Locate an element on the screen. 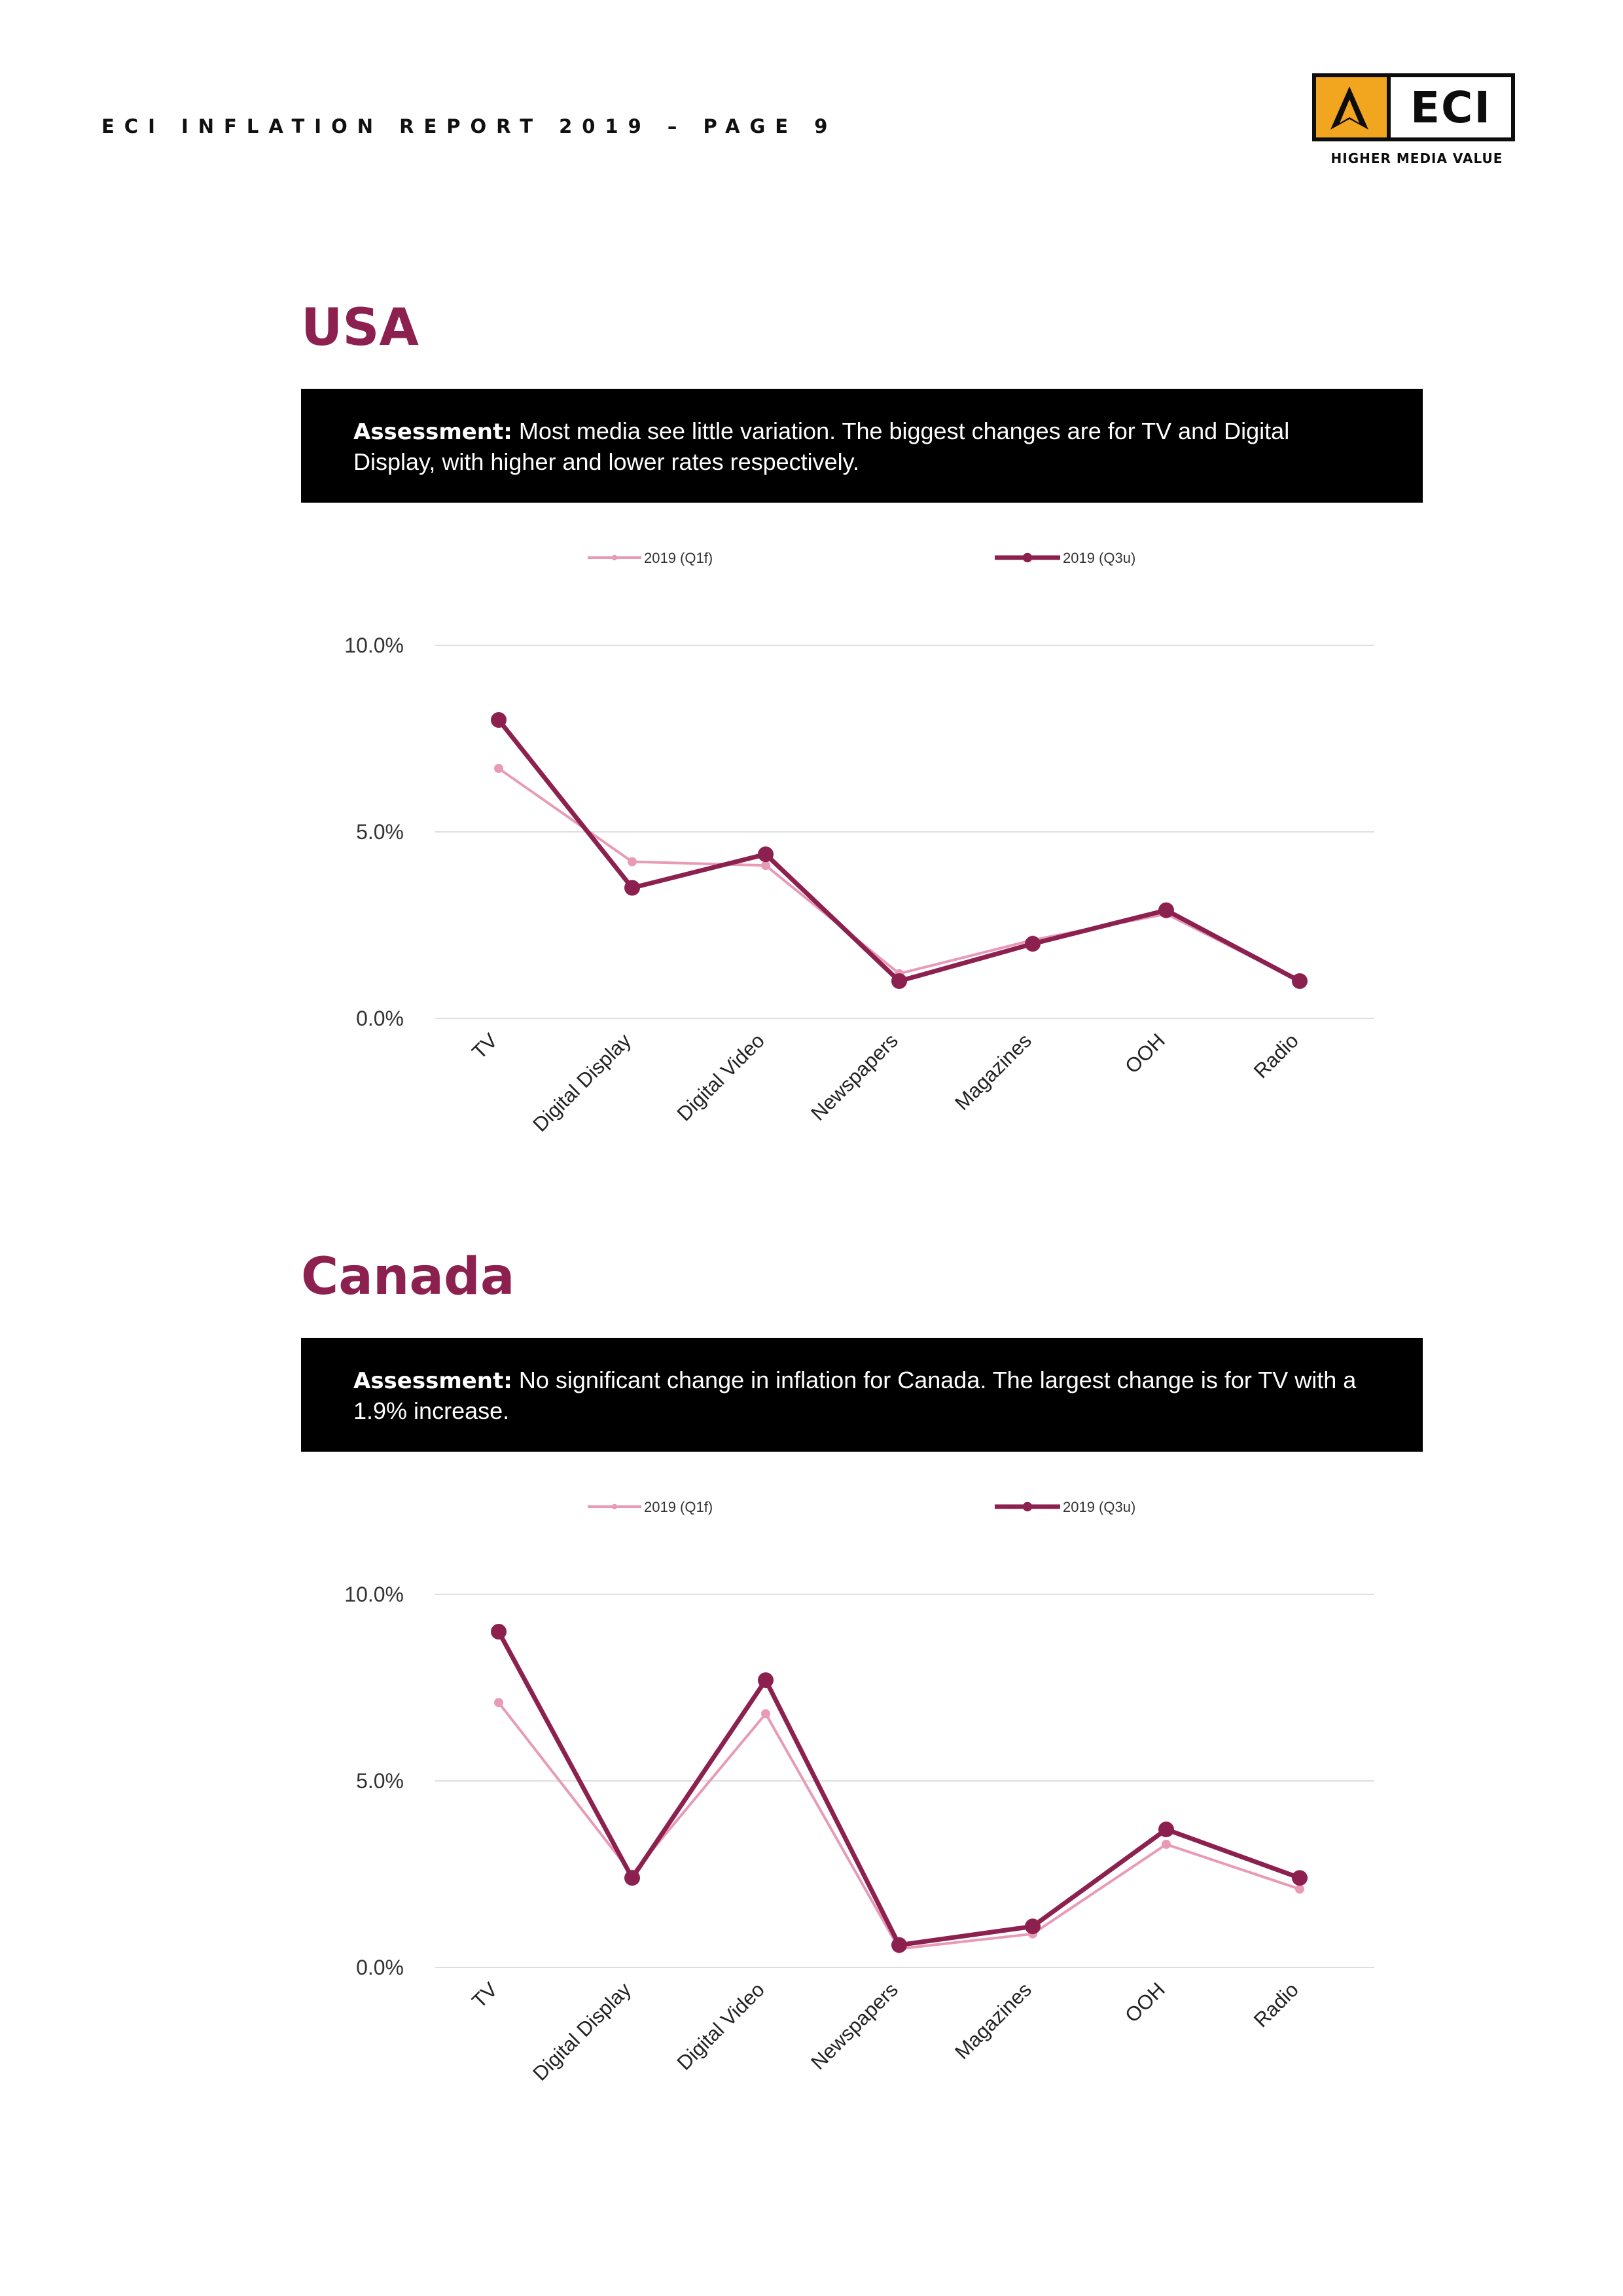 This screenshot has width=1623, height=2296. section-title-canada: Canada is located at coordinates (408, 1276).